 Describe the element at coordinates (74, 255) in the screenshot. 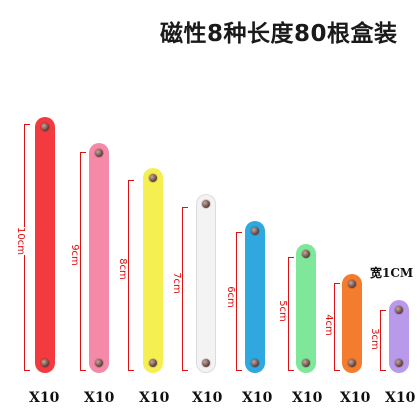

I see `length-label: 9cm` at that location.